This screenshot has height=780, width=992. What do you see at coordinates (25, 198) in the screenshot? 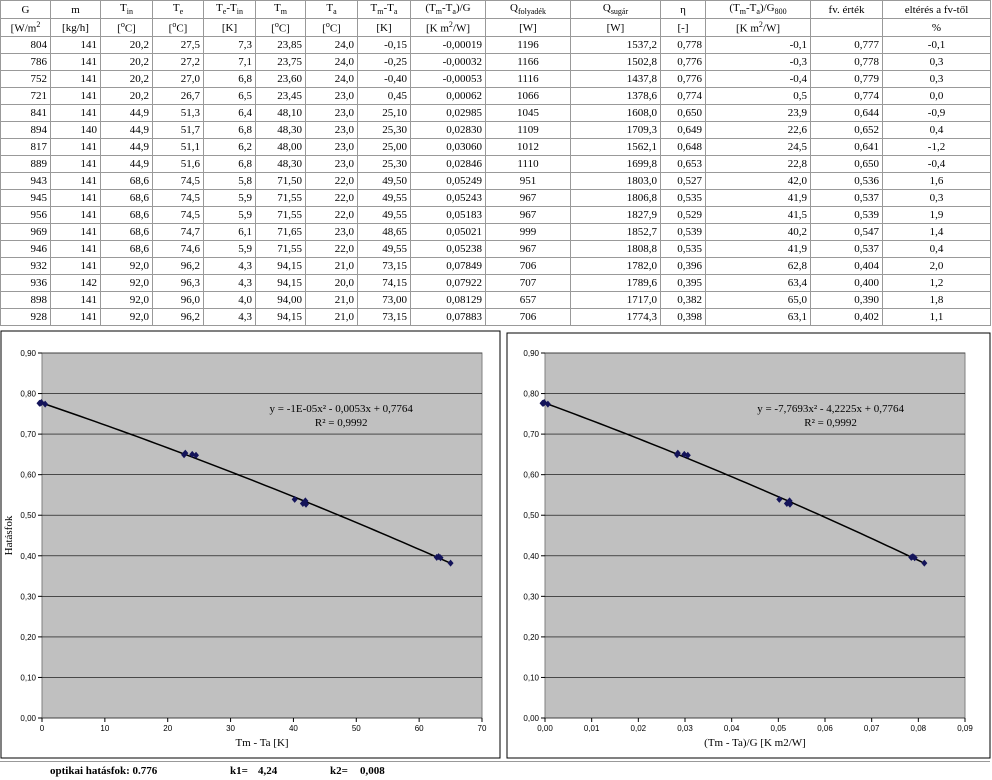
I see `data-cell: 945` at bounding box center [25, 198].